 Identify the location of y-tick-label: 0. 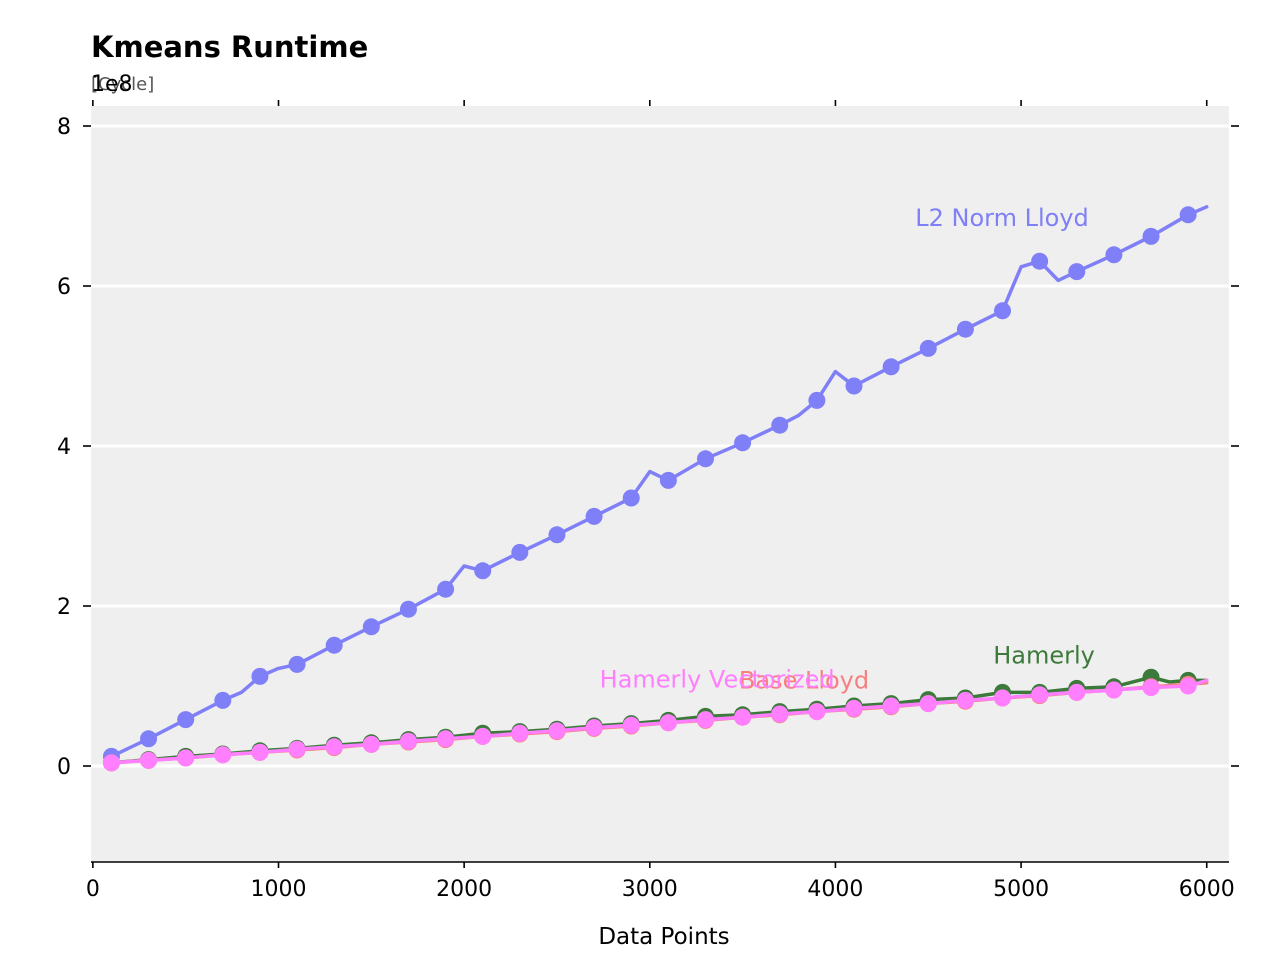
(64, 767).